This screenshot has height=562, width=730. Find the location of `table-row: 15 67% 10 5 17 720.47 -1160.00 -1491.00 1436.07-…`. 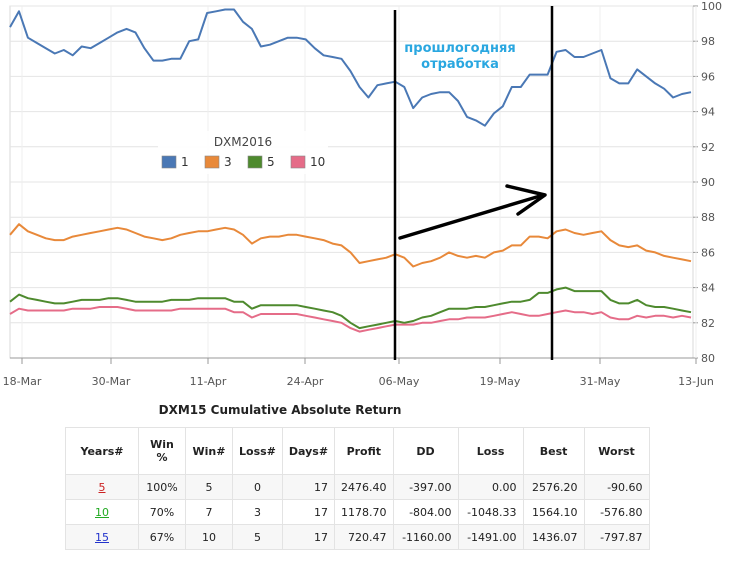

table-row: 15 67% 10 5 17 720.47 -1160.00 -1491.00 1436.07-… is located at coordinates (357, 537).